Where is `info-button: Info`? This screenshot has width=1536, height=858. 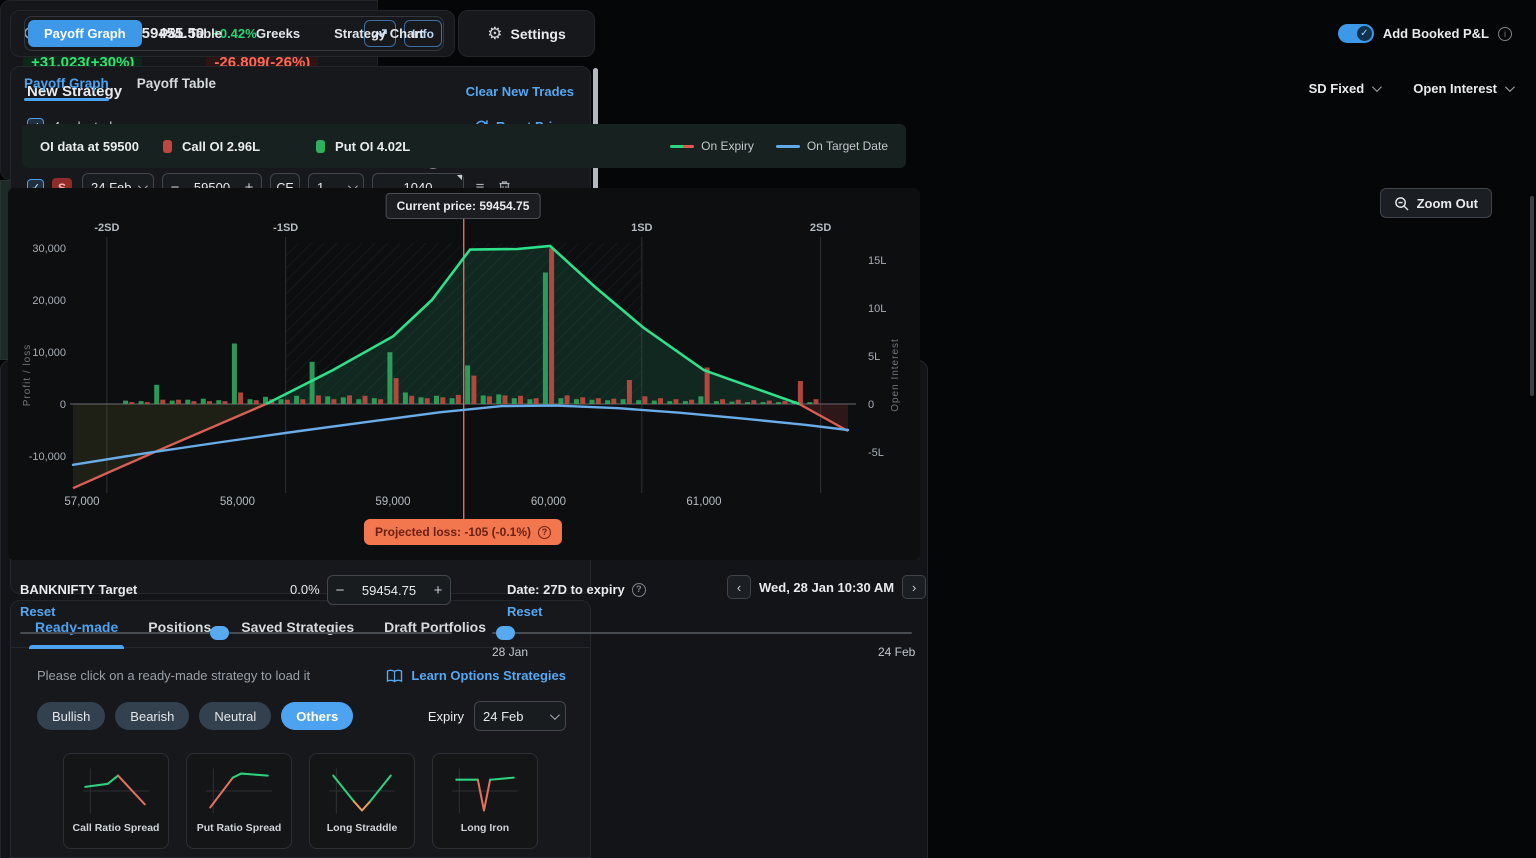
info-button: Info is located at coordinates (423, 33).